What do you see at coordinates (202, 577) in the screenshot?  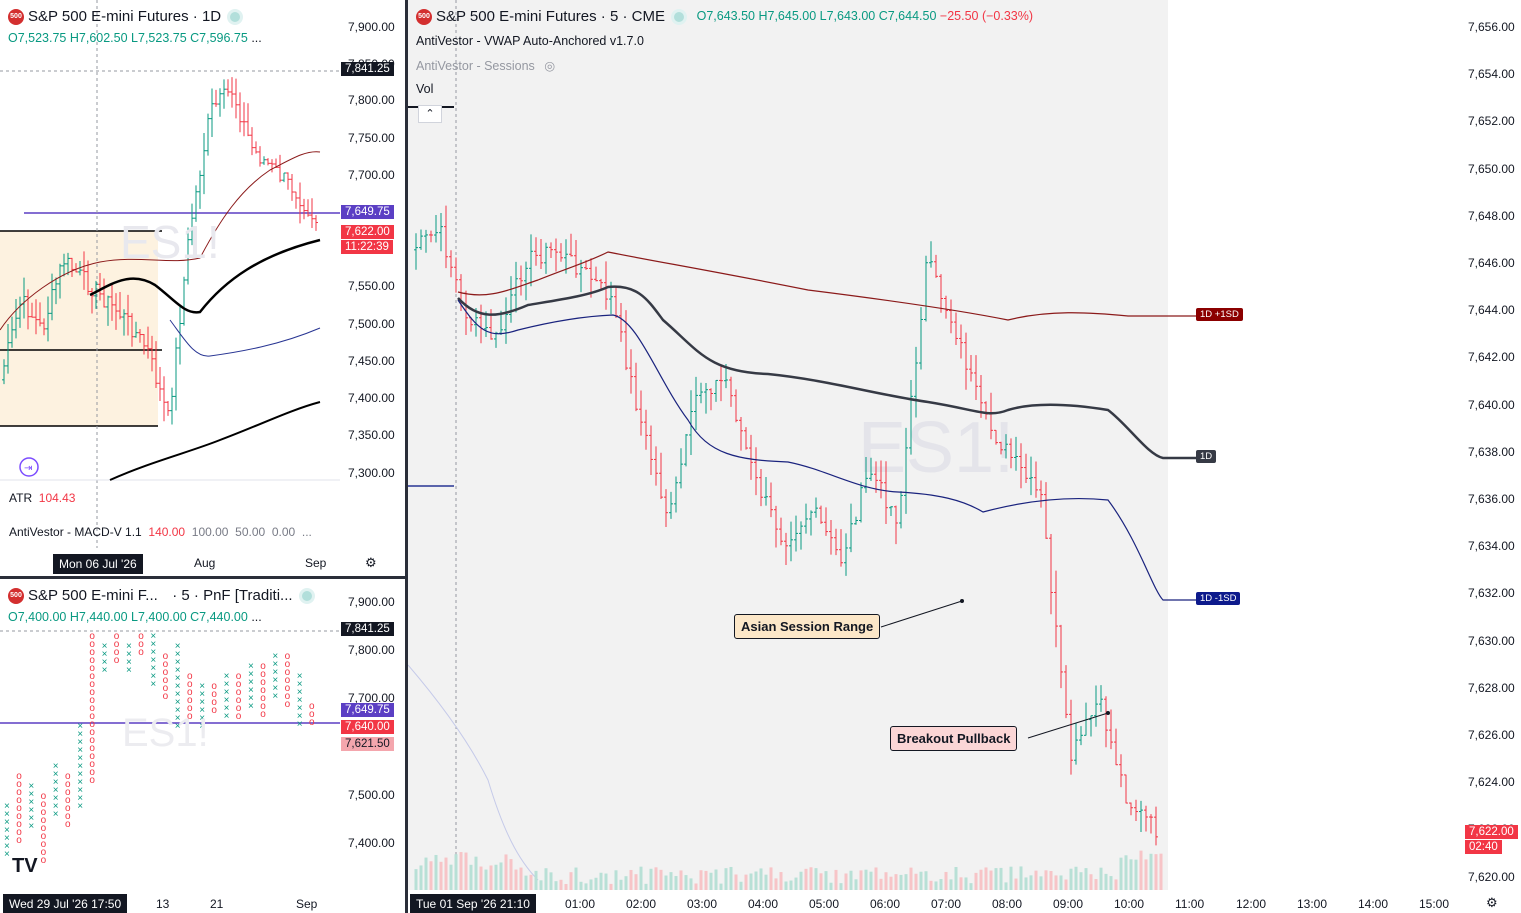 I see `pane-divider-horizontal` at bounding box center [202, 577].